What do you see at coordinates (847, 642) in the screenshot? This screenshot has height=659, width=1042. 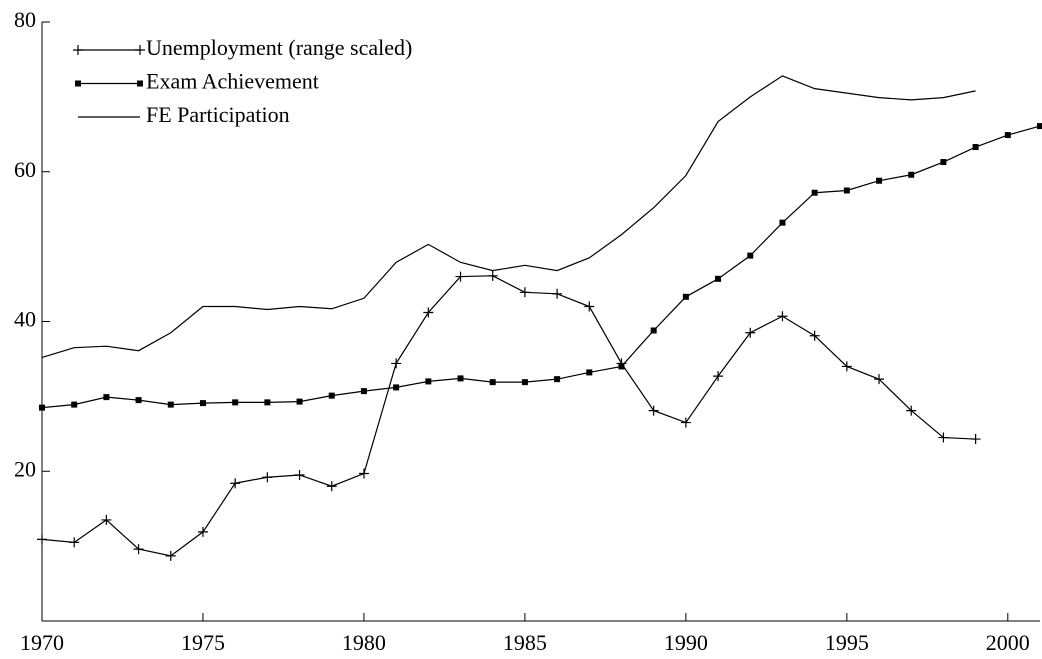 I see `x-tick-label: 1995` at bounding box center [847, 642].